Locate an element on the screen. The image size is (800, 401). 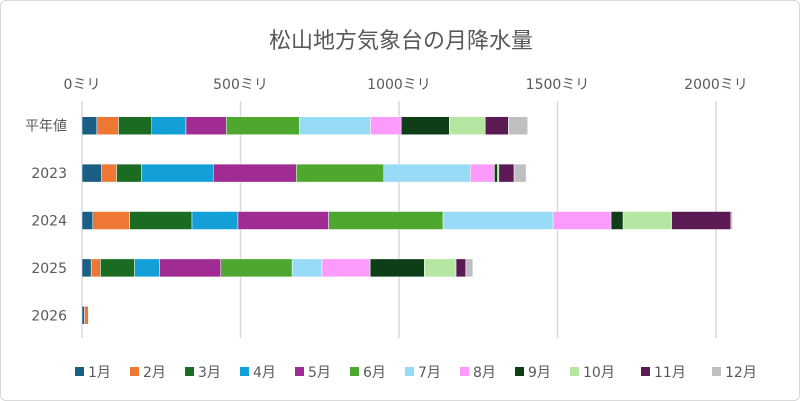
x-tick-label: 1500ミリ is located at coordinates (558, 85).